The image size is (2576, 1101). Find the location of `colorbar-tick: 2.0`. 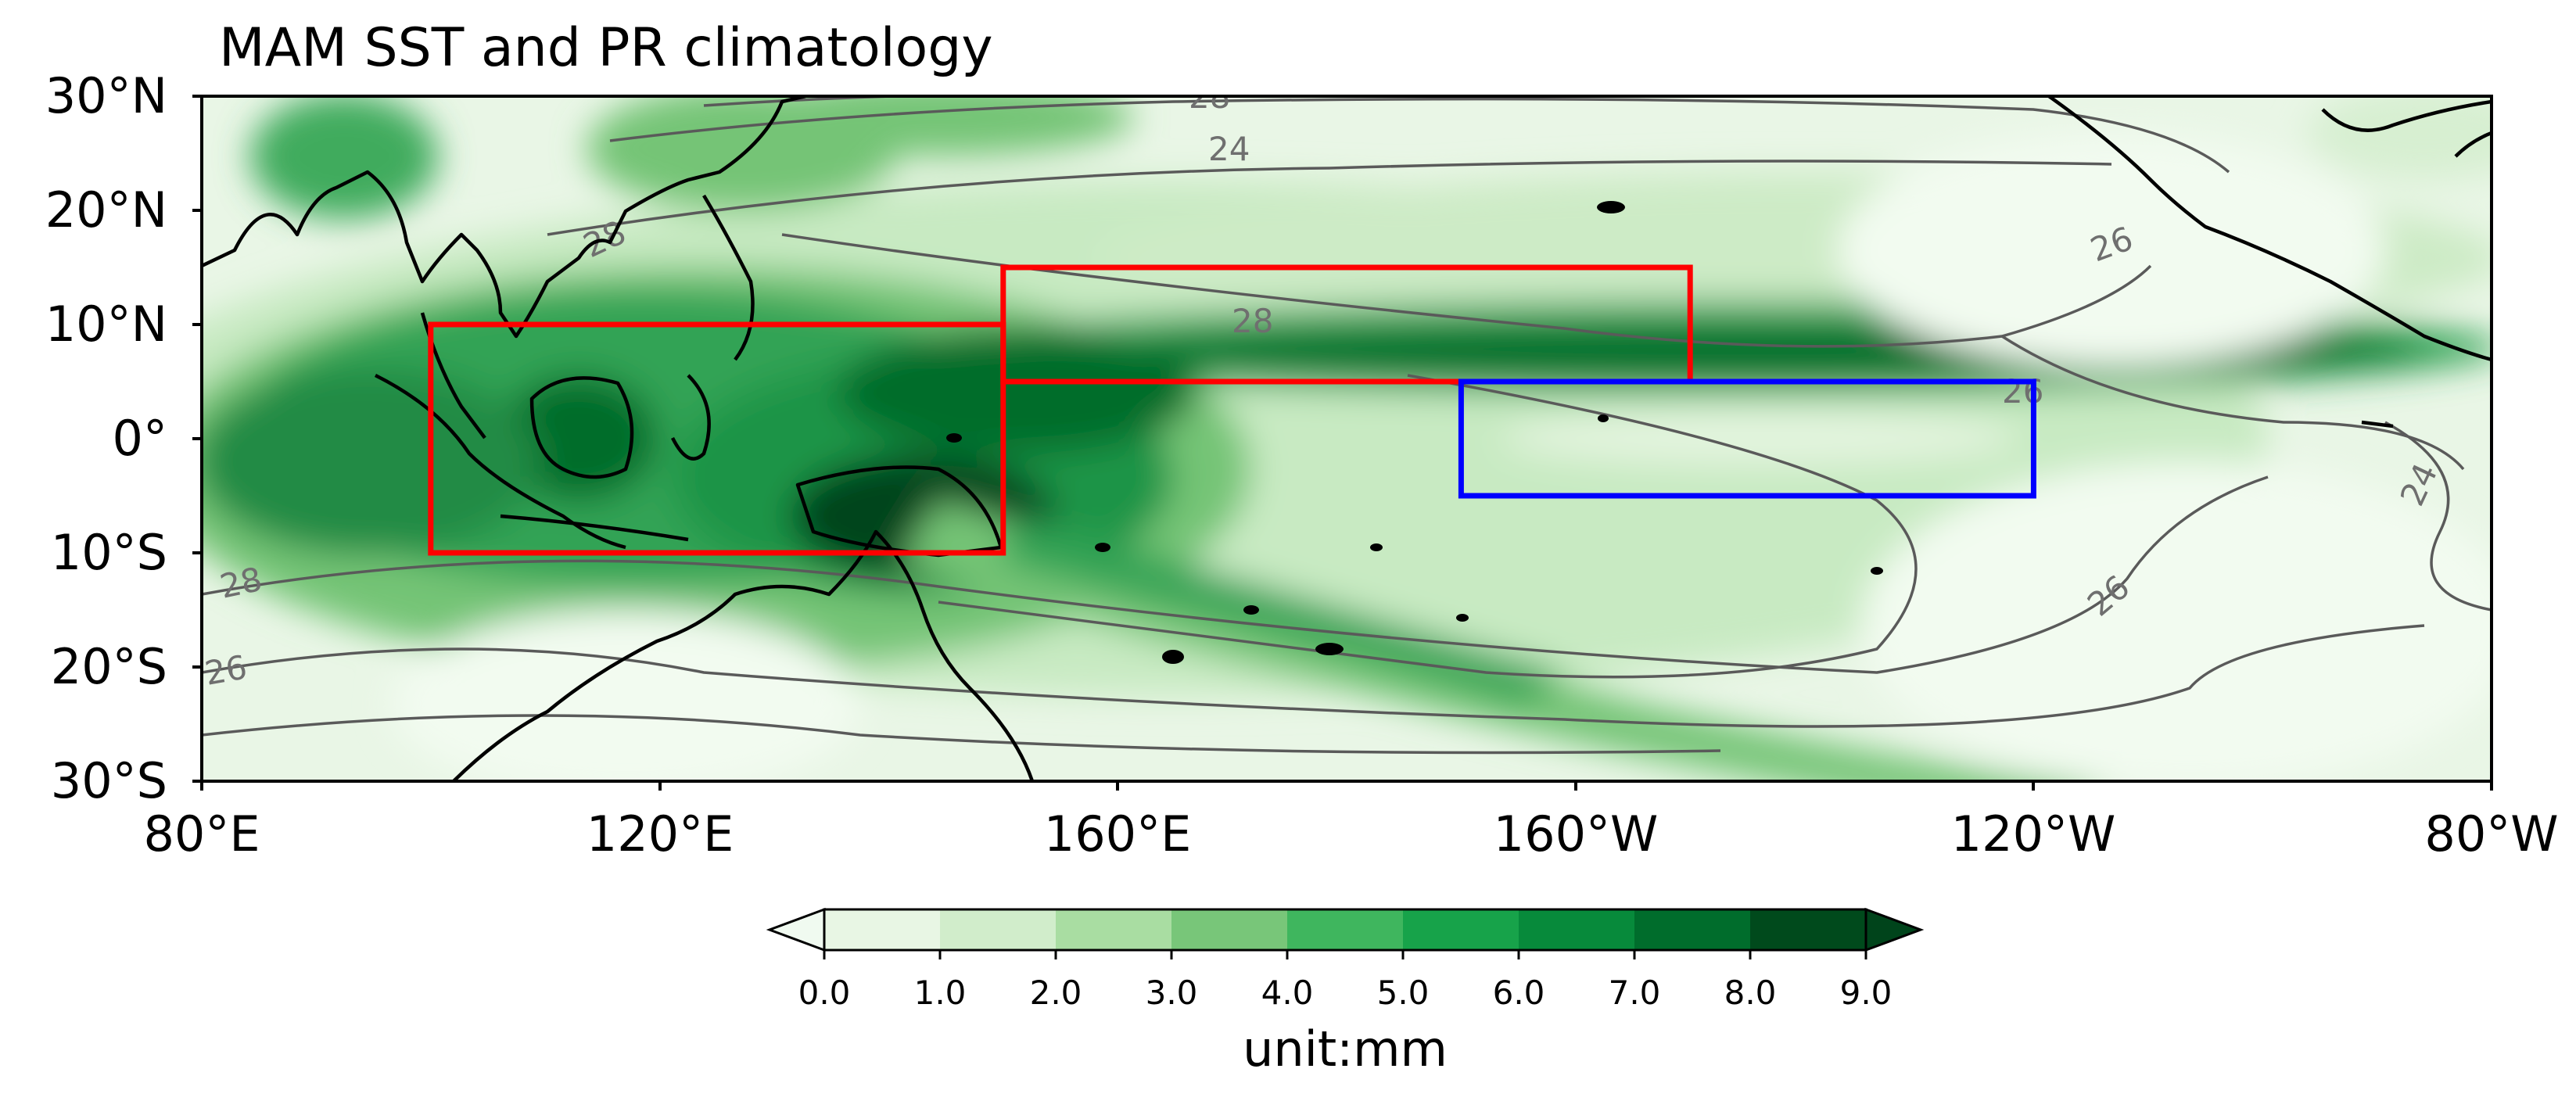

colorbar-tick: 2.0 is located at coordinates (1055, 993).